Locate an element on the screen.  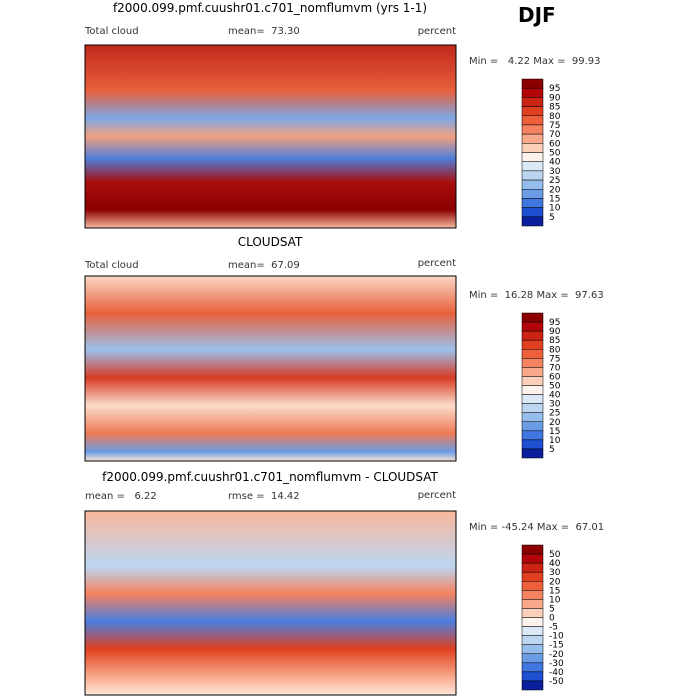
stat: mean= 67.09 is located at coordinates (264, 265).